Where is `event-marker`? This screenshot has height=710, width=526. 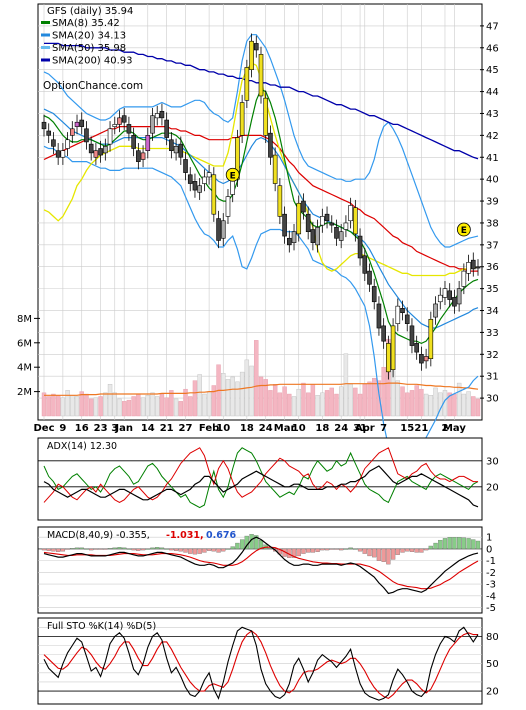 event-marker is located at coordinates (463, 229).